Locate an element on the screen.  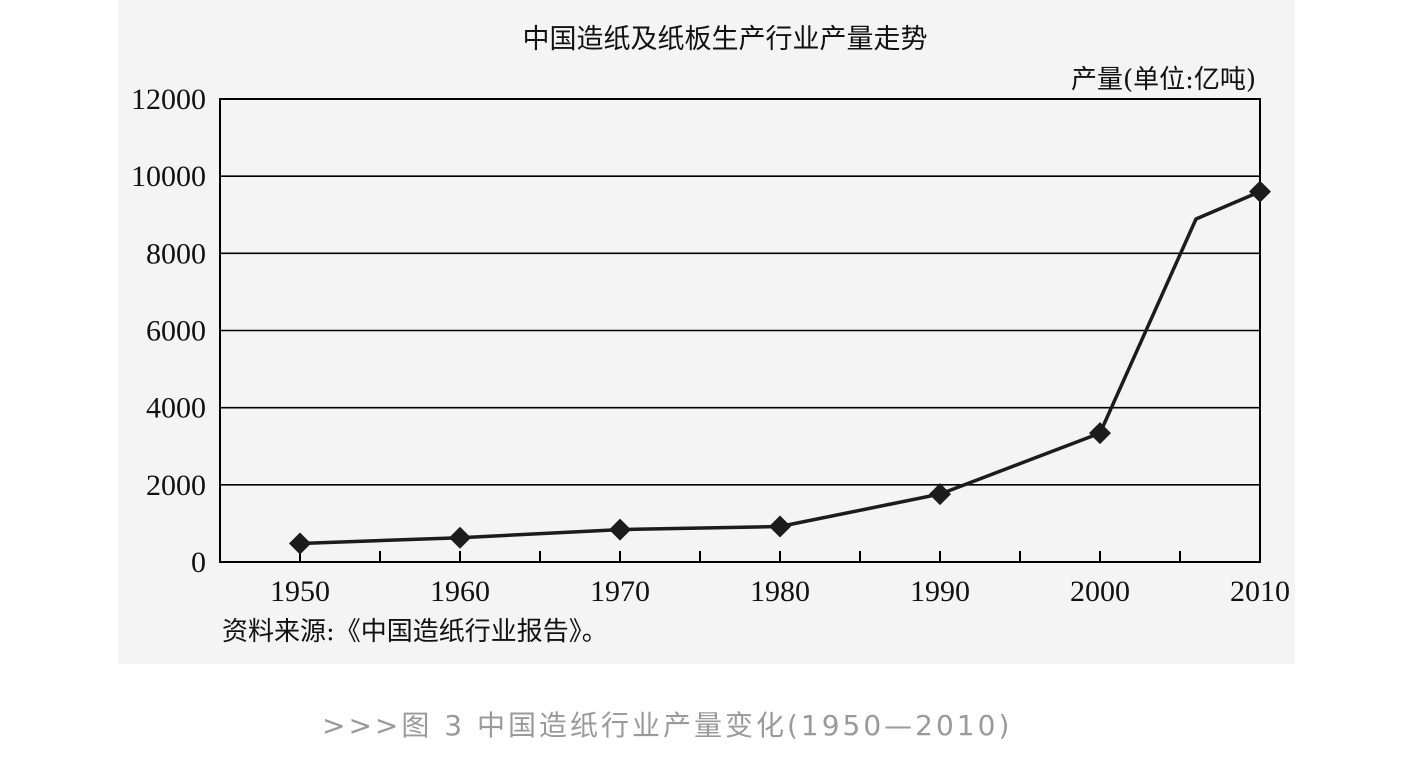
x-tick-label: 1960 is located at coordinates (460, 591).